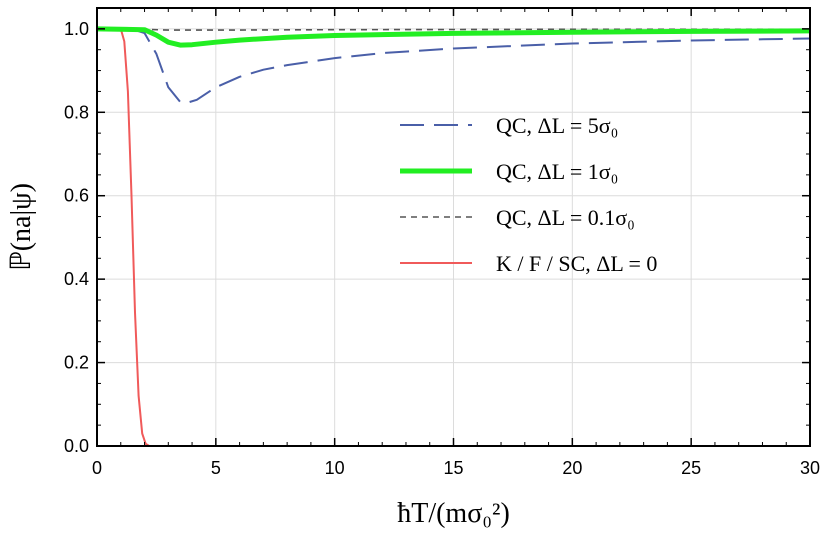 This screenshot has width=830, height=533. Describe the element at coordinates (97, 468) in the screenshot. I see `x-tick-label: 0` at that location.